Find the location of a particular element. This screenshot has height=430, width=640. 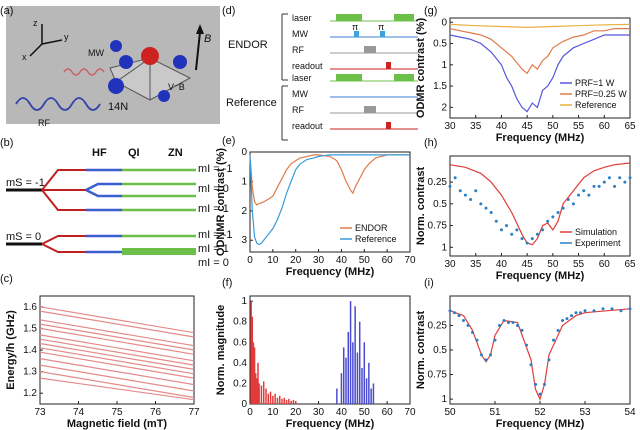

x-tick-label: 73 is located at coordinates (40, 412).